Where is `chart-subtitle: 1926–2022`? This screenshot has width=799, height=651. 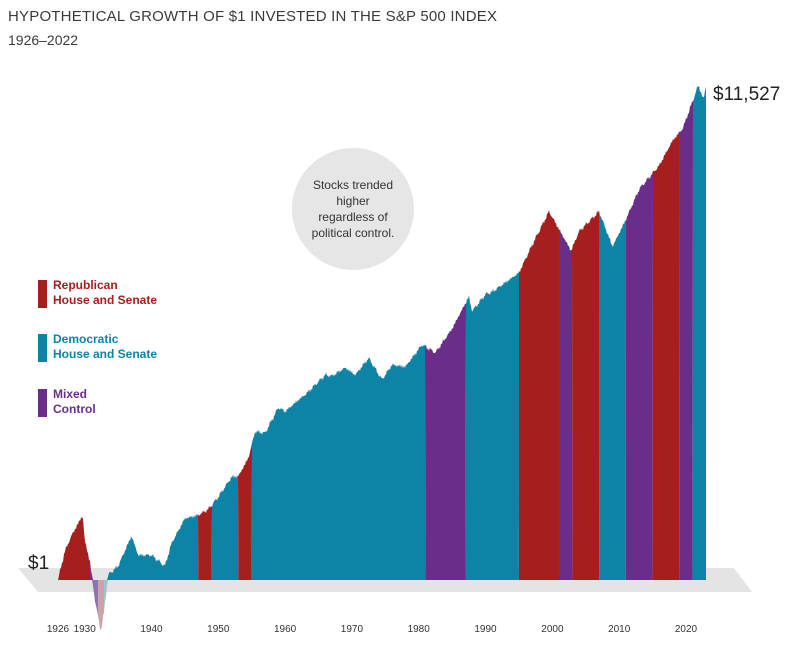 chart-subtitle: 1926–2022 is located at coordinates (43, 40).